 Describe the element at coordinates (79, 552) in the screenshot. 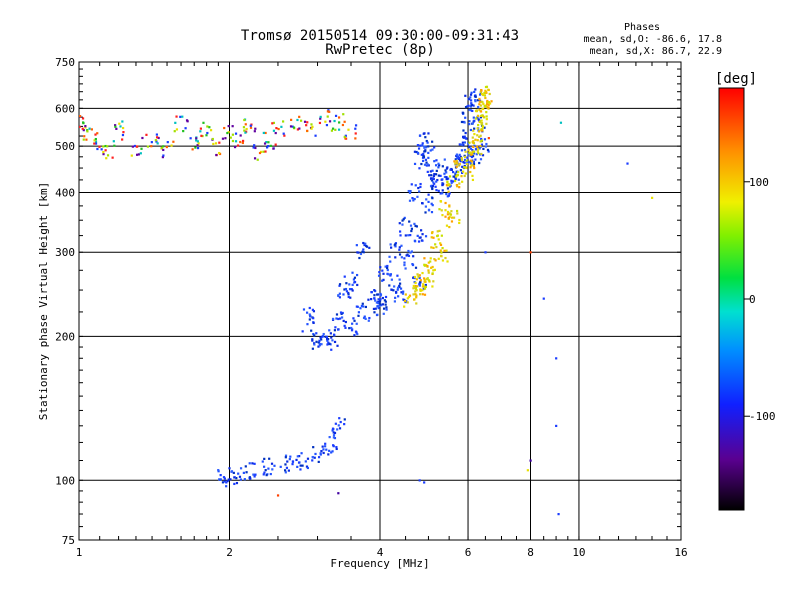

I see `x-tick-label: 1` at that location.